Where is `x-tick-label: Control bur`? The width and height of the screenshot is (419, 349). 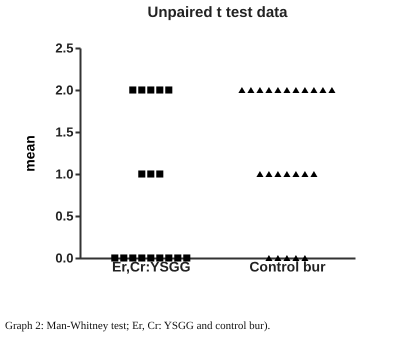 x-tick-label: Control bur is located at coordinates (287, 266).